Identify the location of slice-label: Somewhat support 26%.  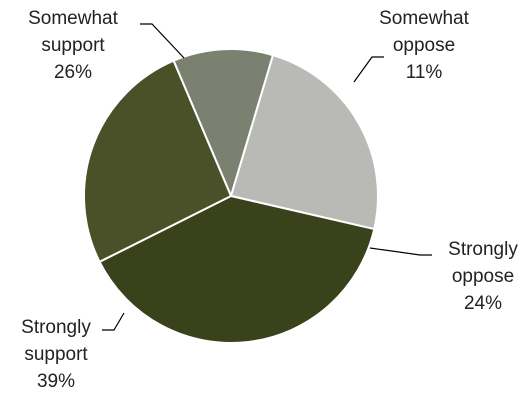
(73, 45).